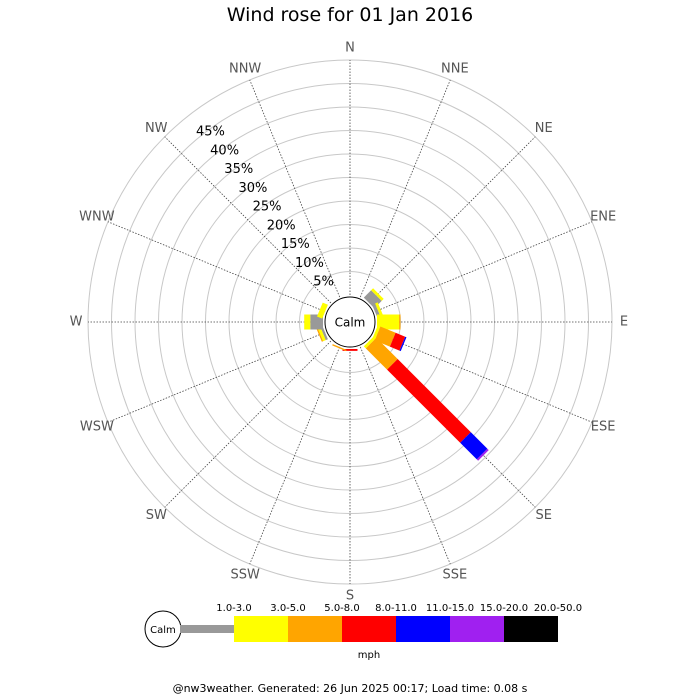  Describe the element at coordinates (210, 132) in the screenshot. I see `percent-label: 45%` at that location.